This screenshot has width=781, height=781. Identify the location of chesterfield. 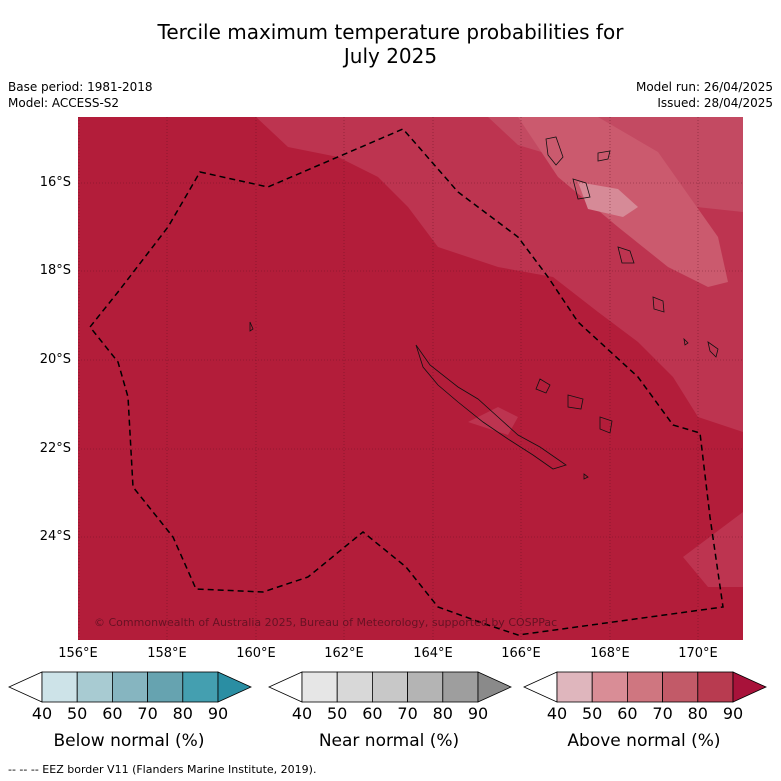
(251, 326).